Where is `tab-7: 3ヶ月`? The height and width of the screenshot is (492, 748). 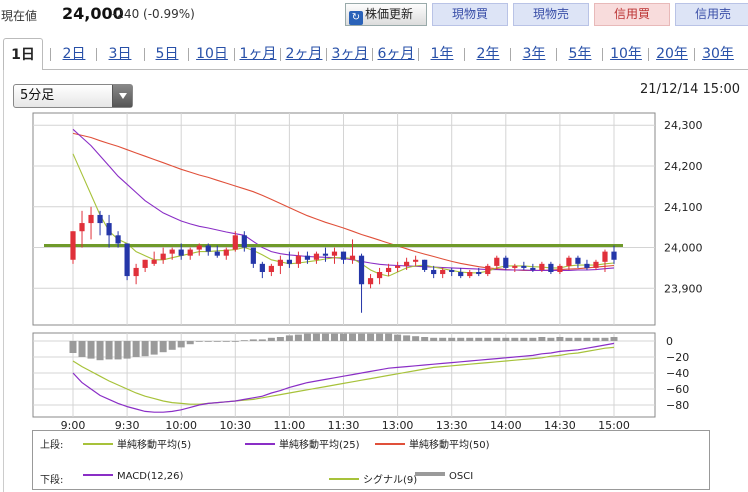
tab-7: 3ヶ月 is located at coordinates (350, 54).